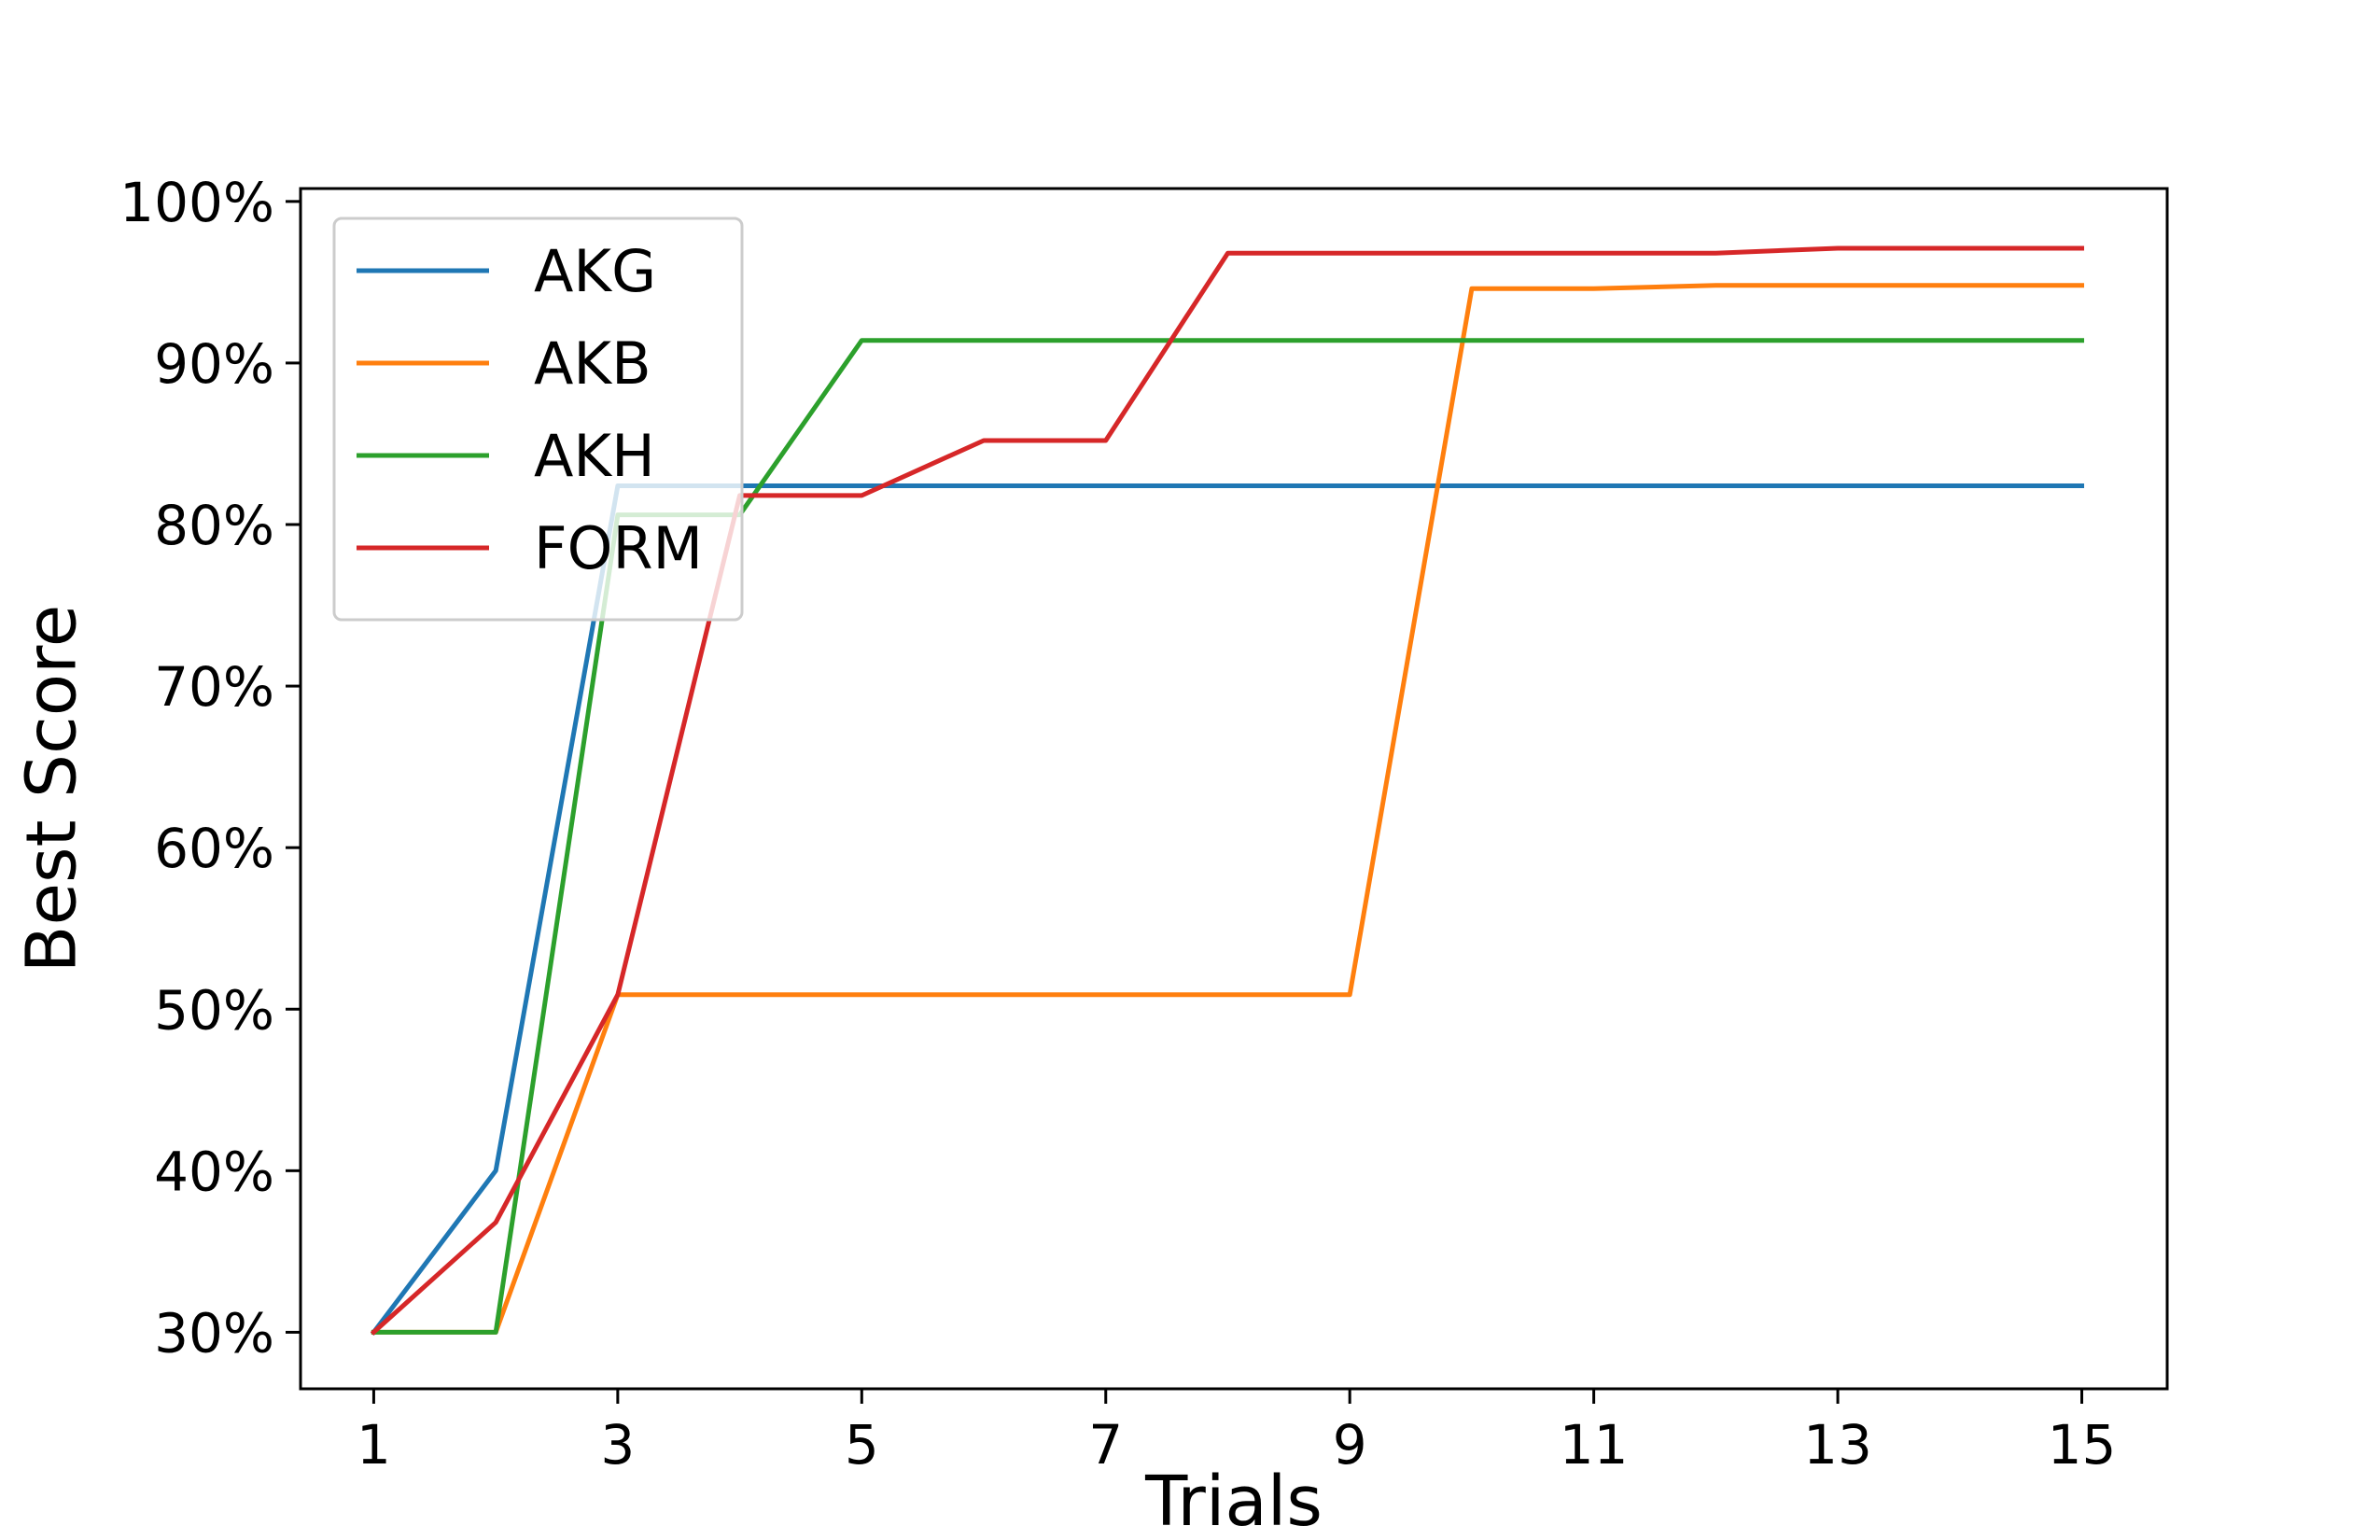 This screenshot has width=2380, height=1540. Describe the element at coordinates (214, 1171) in the screenshot. I see `y-tick-label: 40%` at that location.